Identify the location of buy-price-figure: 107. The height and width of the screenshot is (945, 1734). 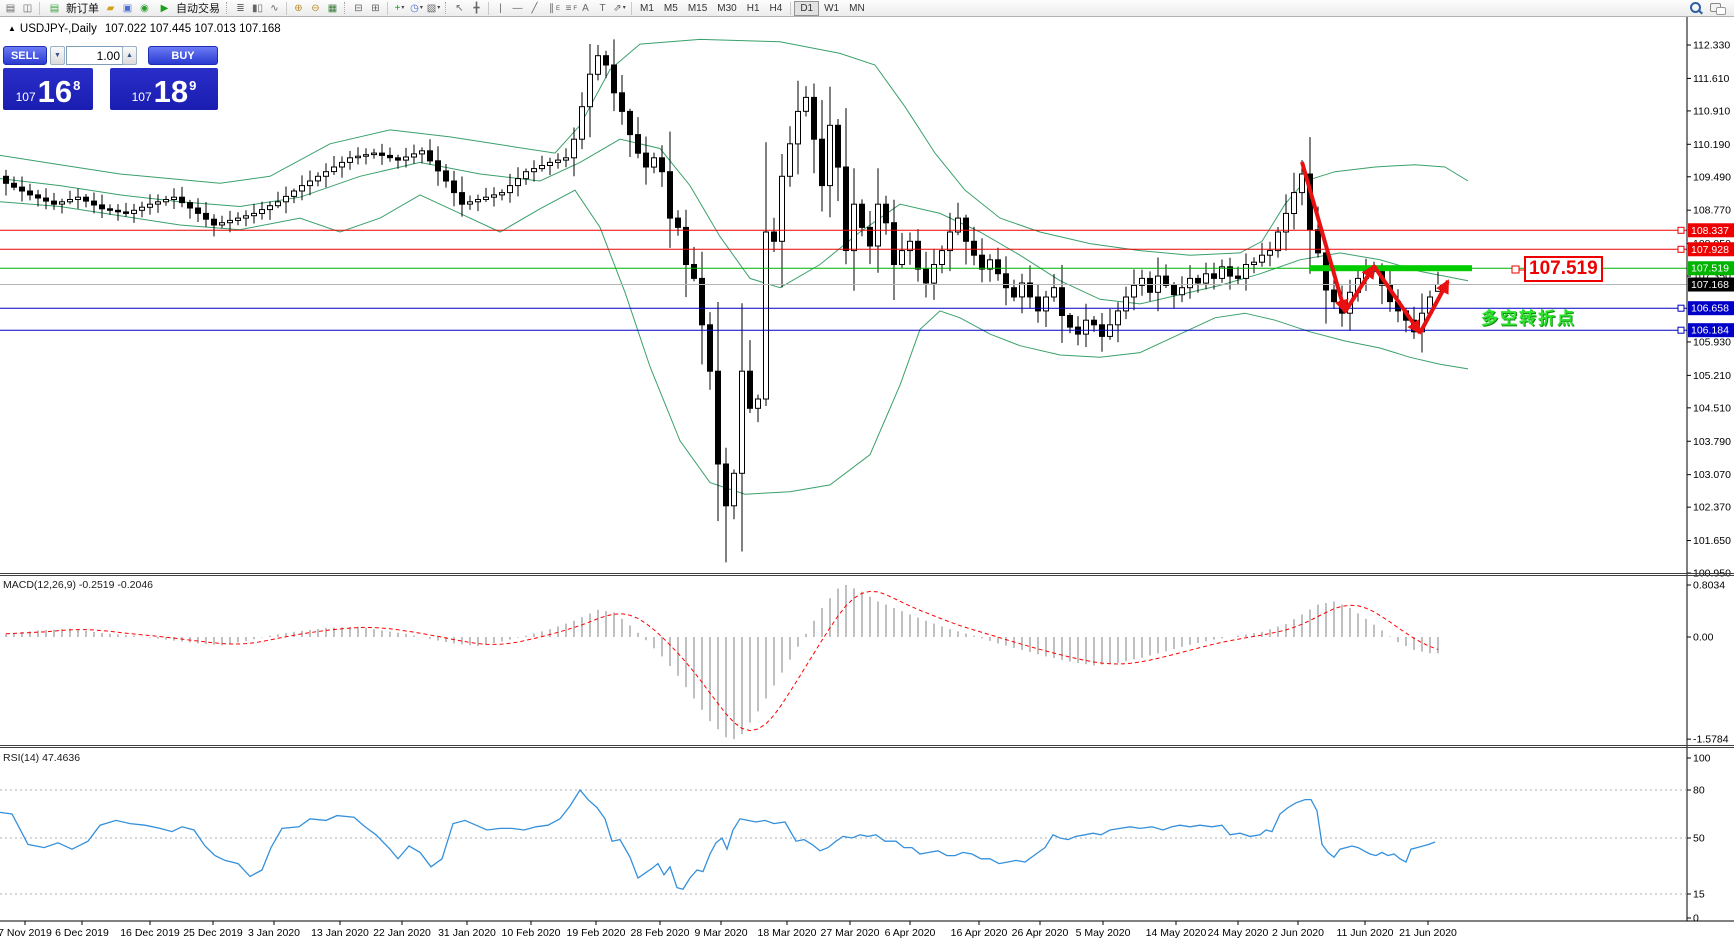
(141, 97).